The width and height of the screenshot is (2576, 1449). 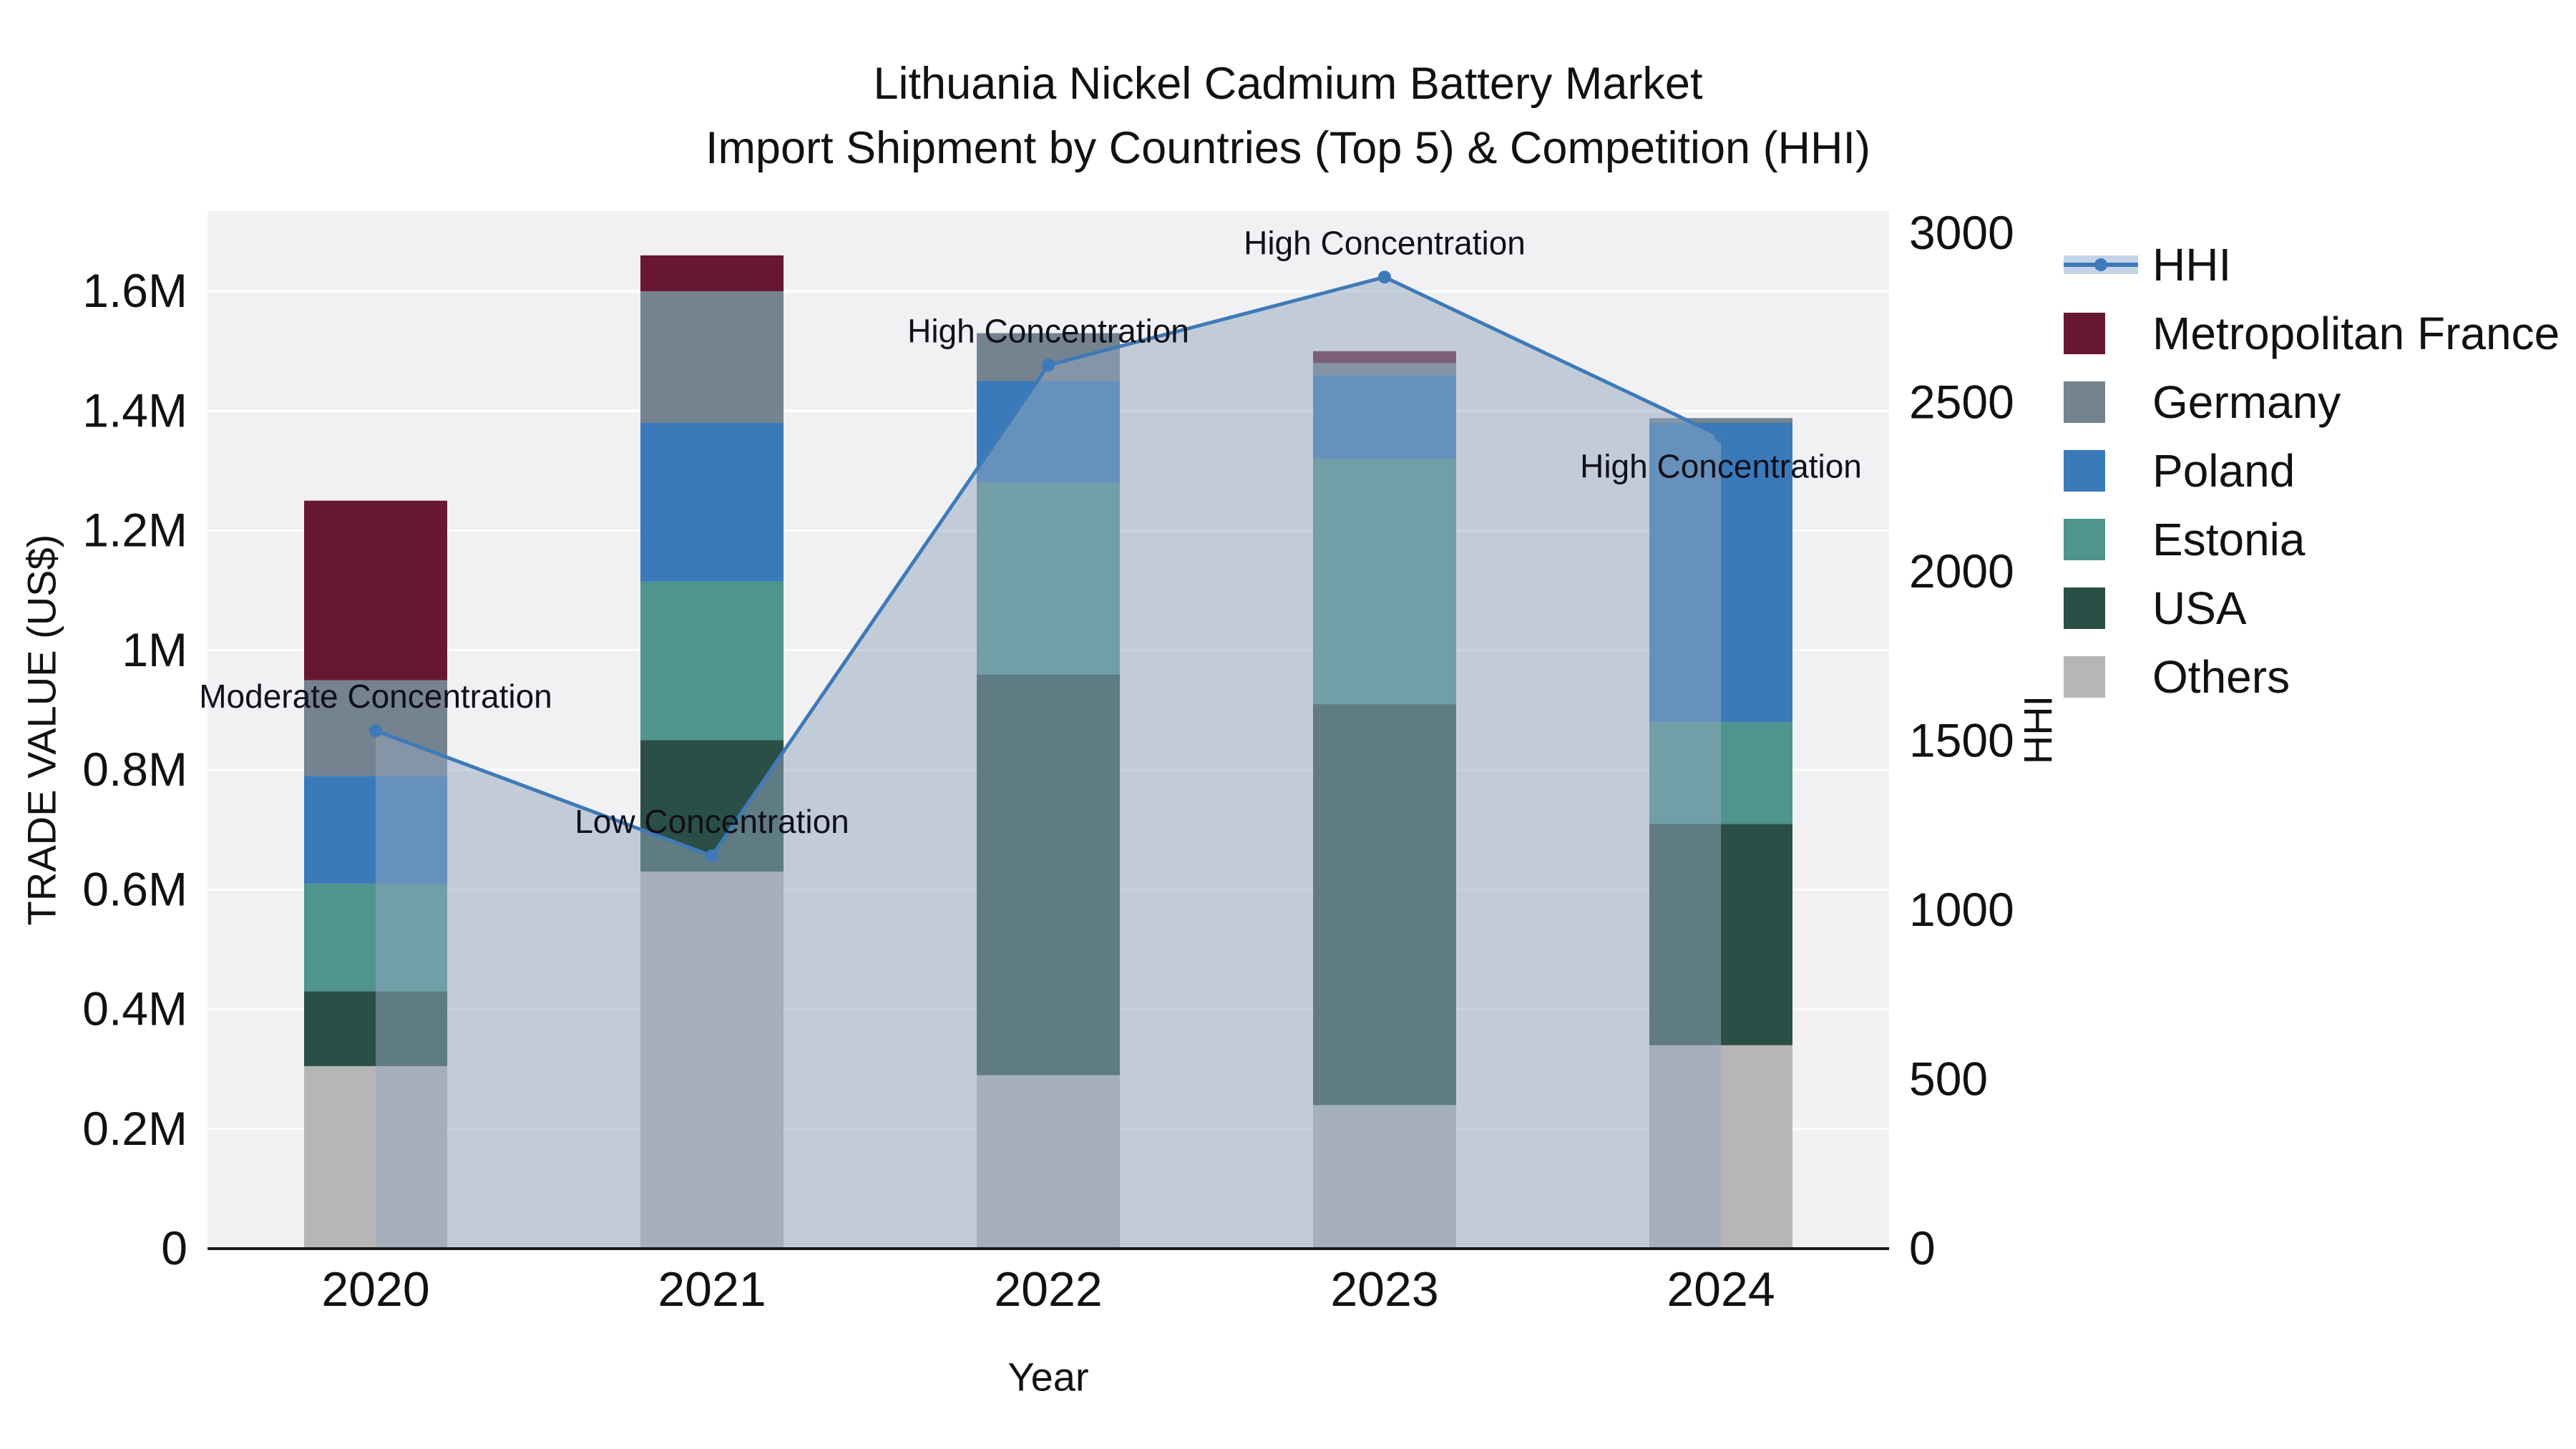 What do you see at coordinates (712, 661) in the screenshot?
I see `bar-segment-estonia` at bounding box center [712, 661].